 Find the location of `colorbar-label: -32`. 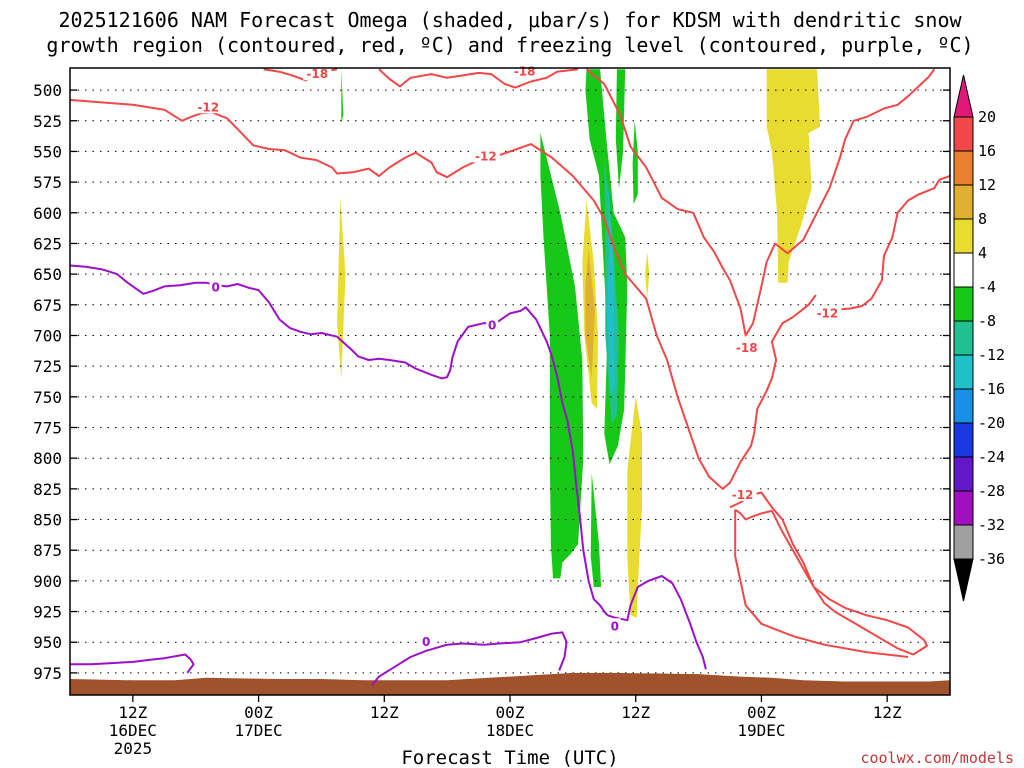

colorbar-label: -32 is located at coordinates (991, 525).